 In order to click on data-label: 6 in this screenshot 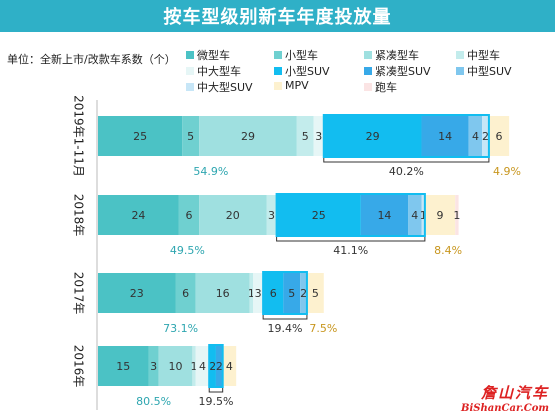, I will do `click(188, 215)`.